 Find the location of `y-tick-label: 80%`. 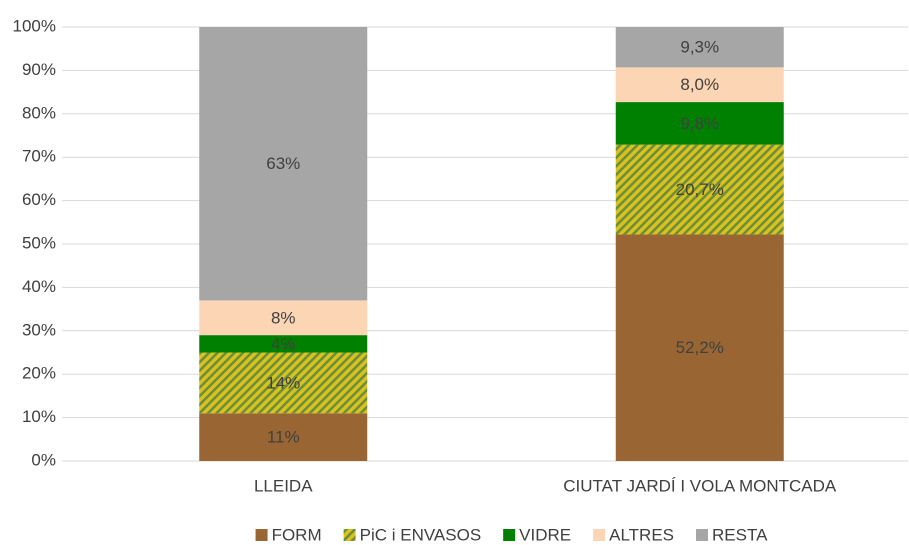

y-tick-label: 80% is located at coordinates (39, 112).